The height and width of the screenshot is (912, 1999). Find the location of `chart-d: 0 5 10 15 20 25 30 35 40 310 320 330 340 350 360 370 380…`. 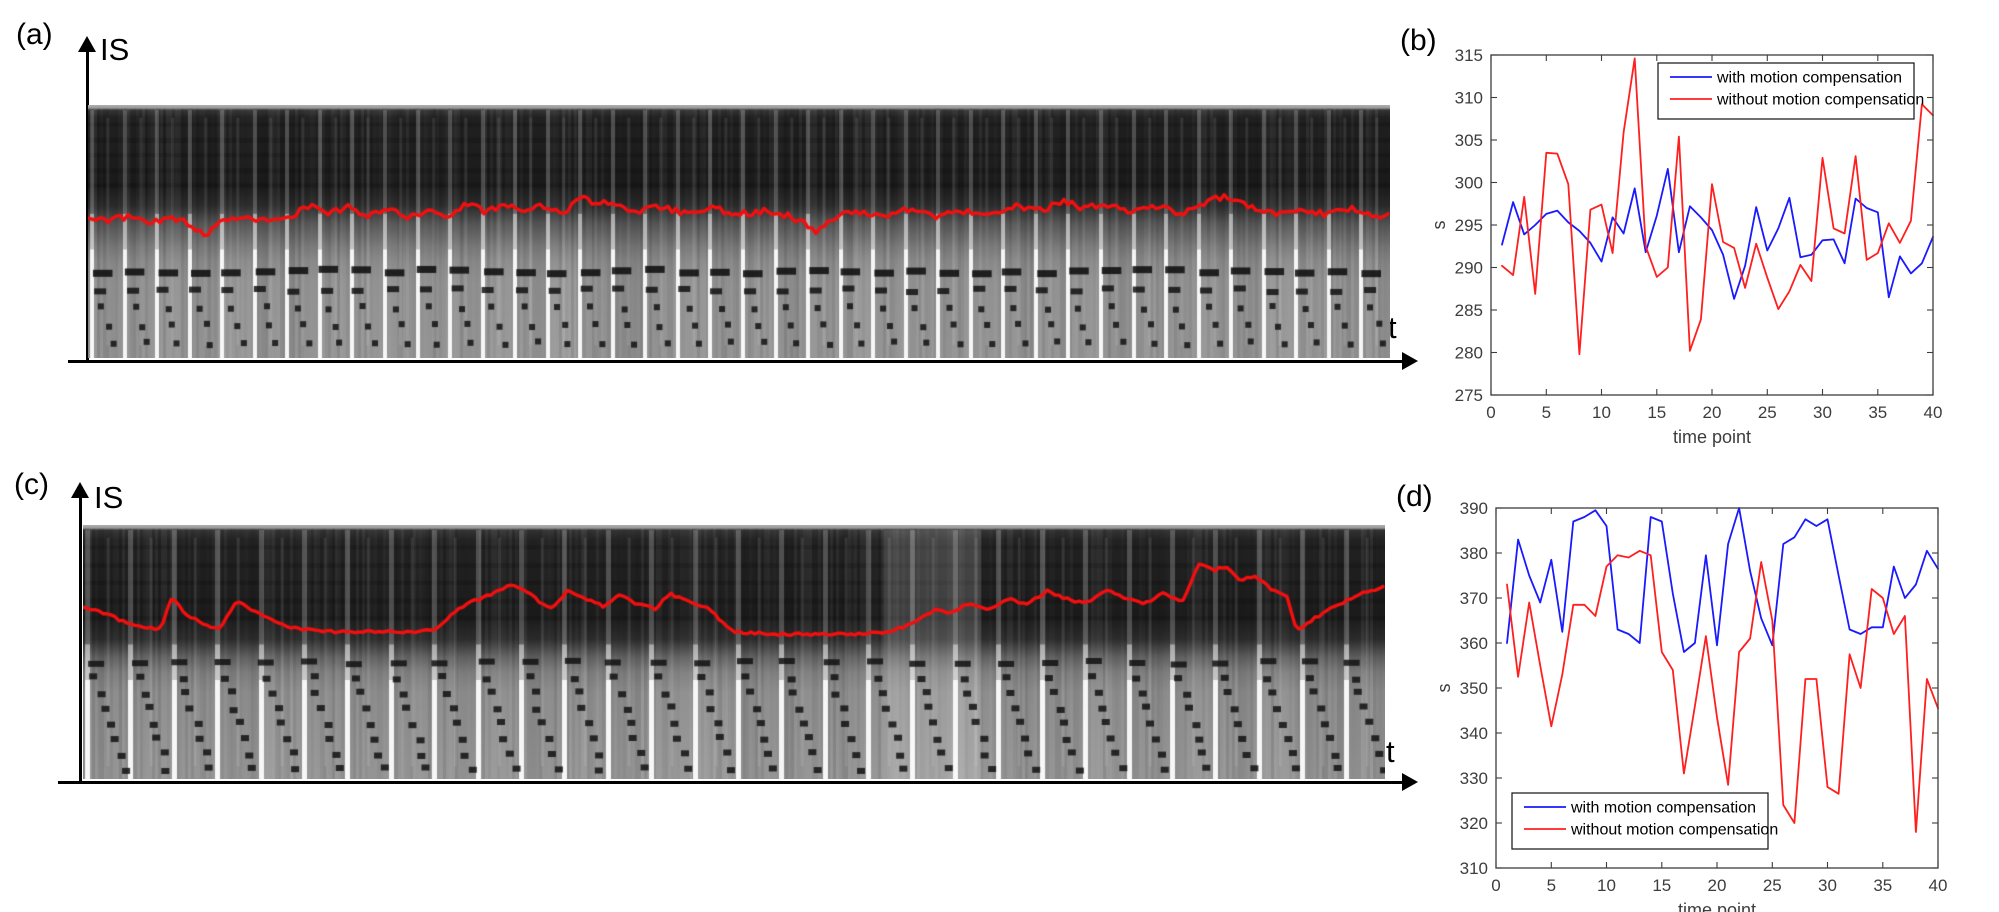

chart-d: 0 5 10 15 20 25 30 35 40 310 320 330 340 350 360 370 380… is located at coordinates (1691, 705).